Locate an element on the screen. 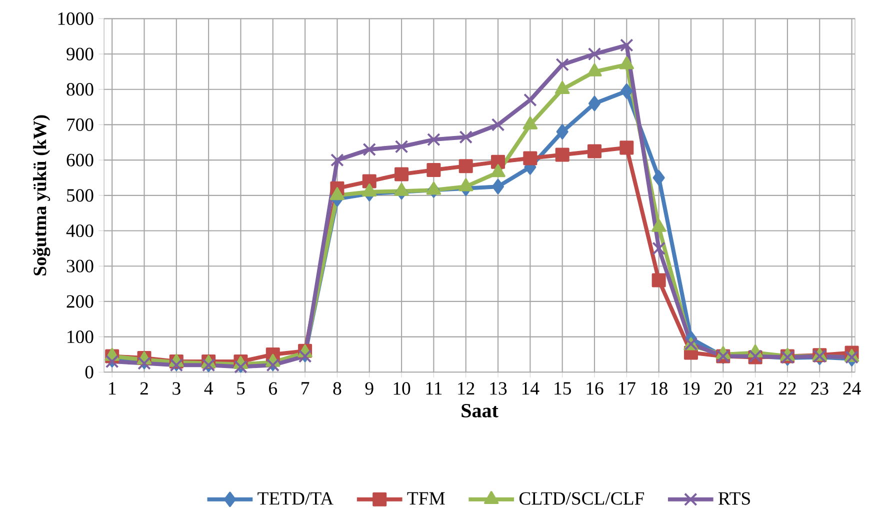  y-tick-label: 500 is located at coordinates (80, 195).